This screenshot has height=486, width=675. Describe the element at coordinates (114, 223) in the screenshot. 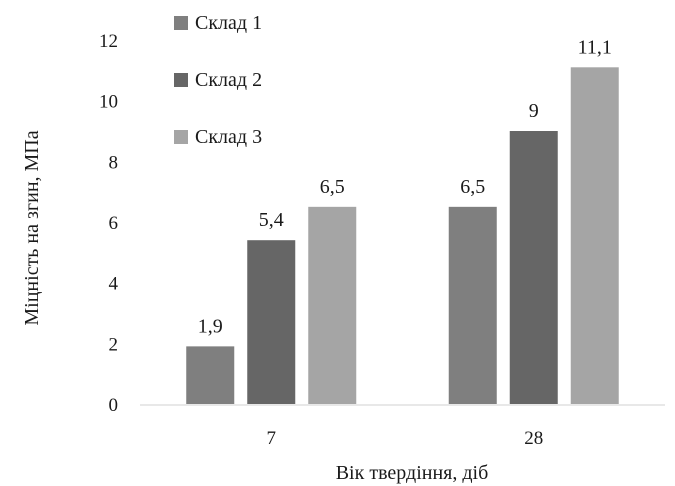

I see `y-tick-label: 6` at that location.